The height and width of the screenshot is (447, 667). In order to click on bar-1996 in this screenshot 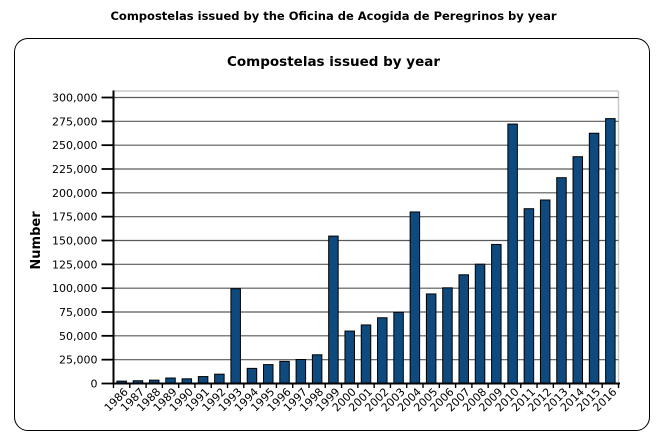, I will do `click(284, 372)`.